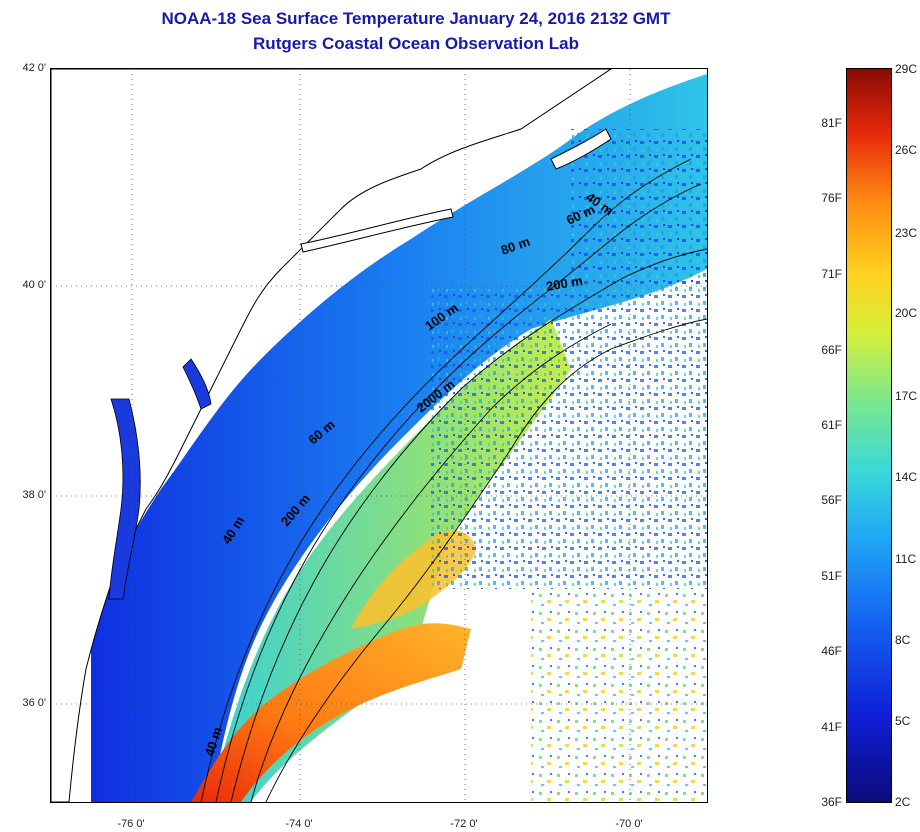  Describe the element at coordinates (831, 123) in the screenshot. I see `colorbar-label-81f: 81F` at that location.